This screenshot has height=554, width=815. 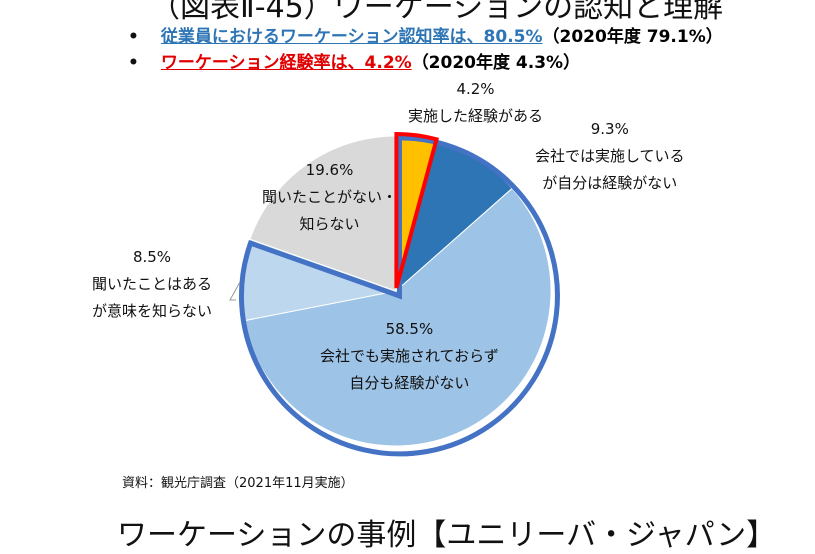 I want to click on bullet-experience: • ワーケーション経験率は、4.2%（2020年度 4.3%）, so click(x=354, y=63).